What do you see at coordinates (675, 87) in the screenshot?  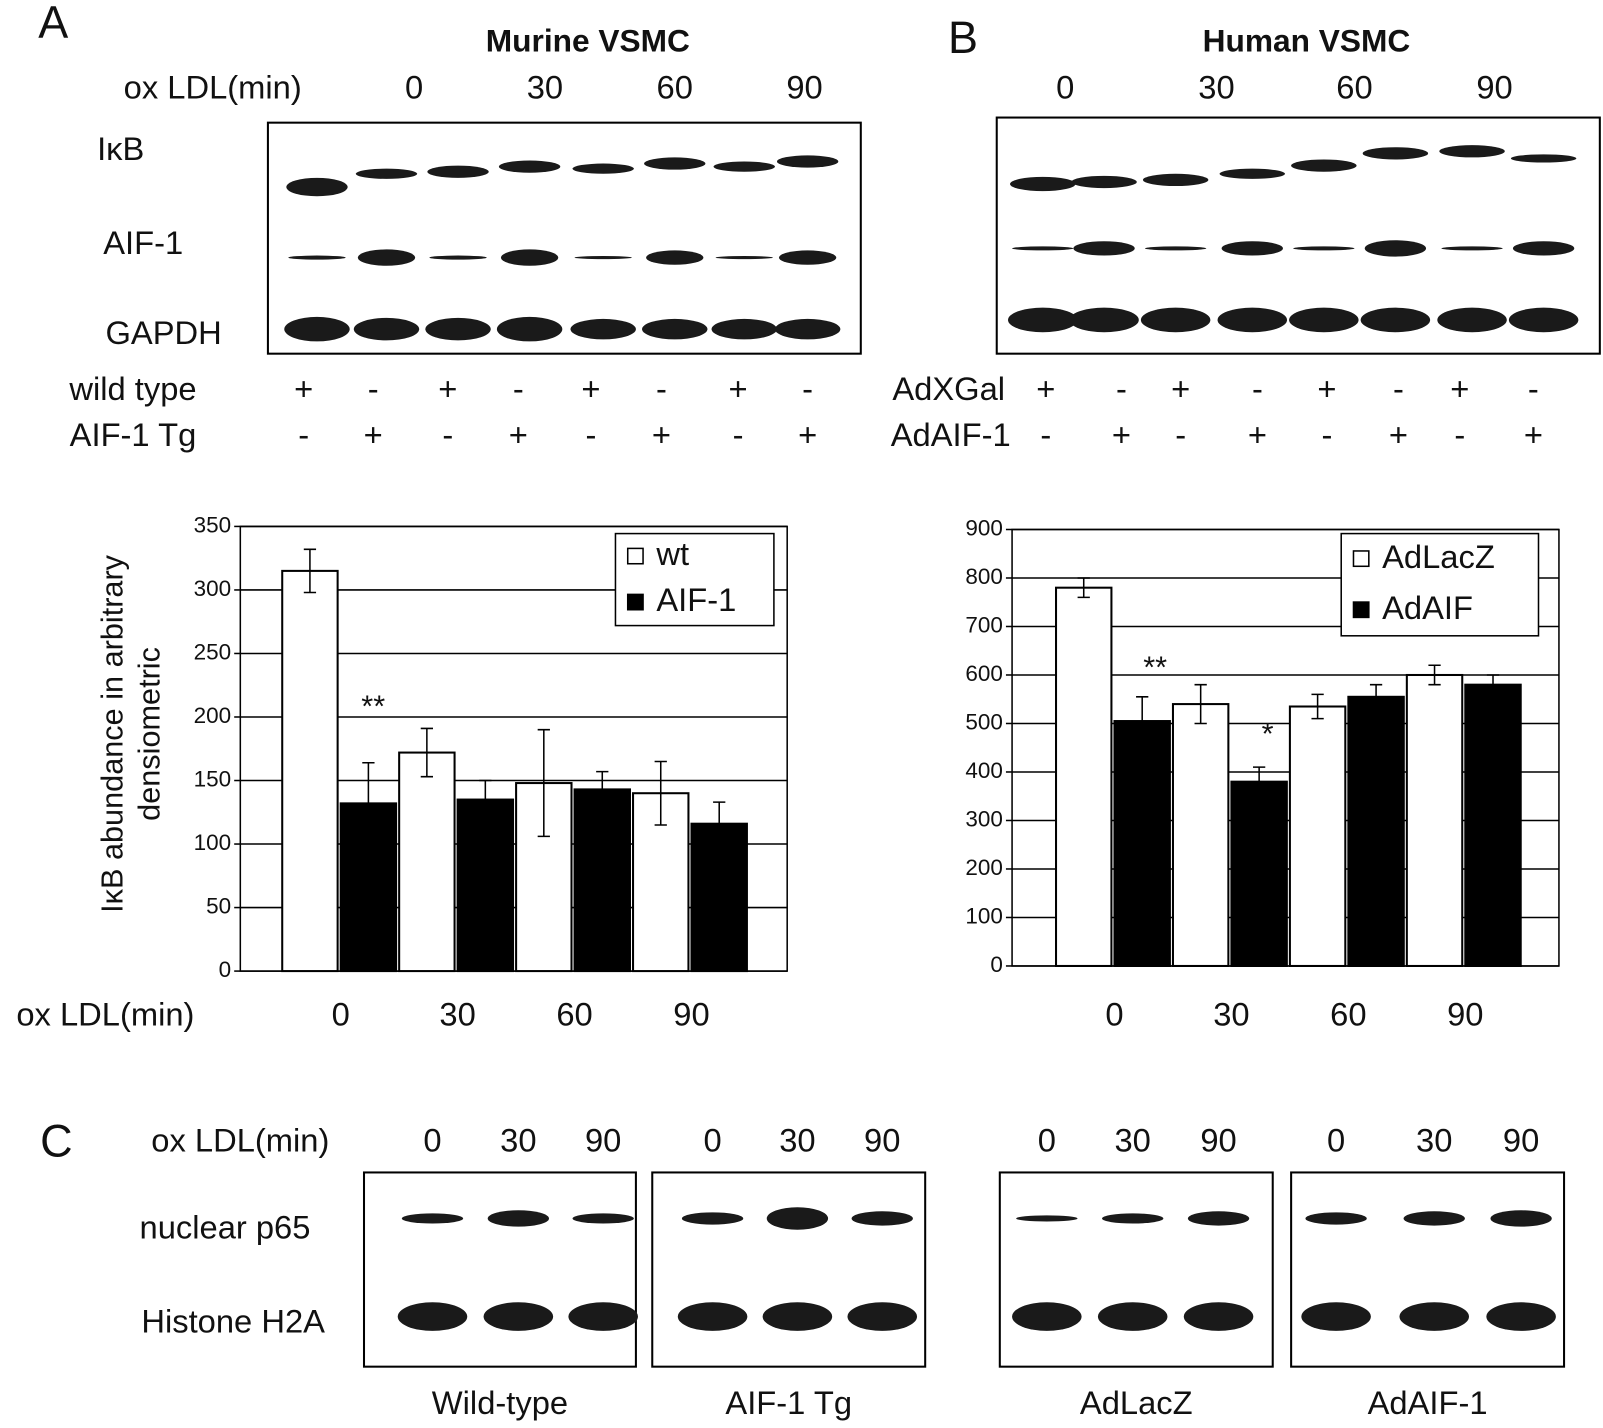 I see `time-tick: 60` at bounding box center [675, 87].